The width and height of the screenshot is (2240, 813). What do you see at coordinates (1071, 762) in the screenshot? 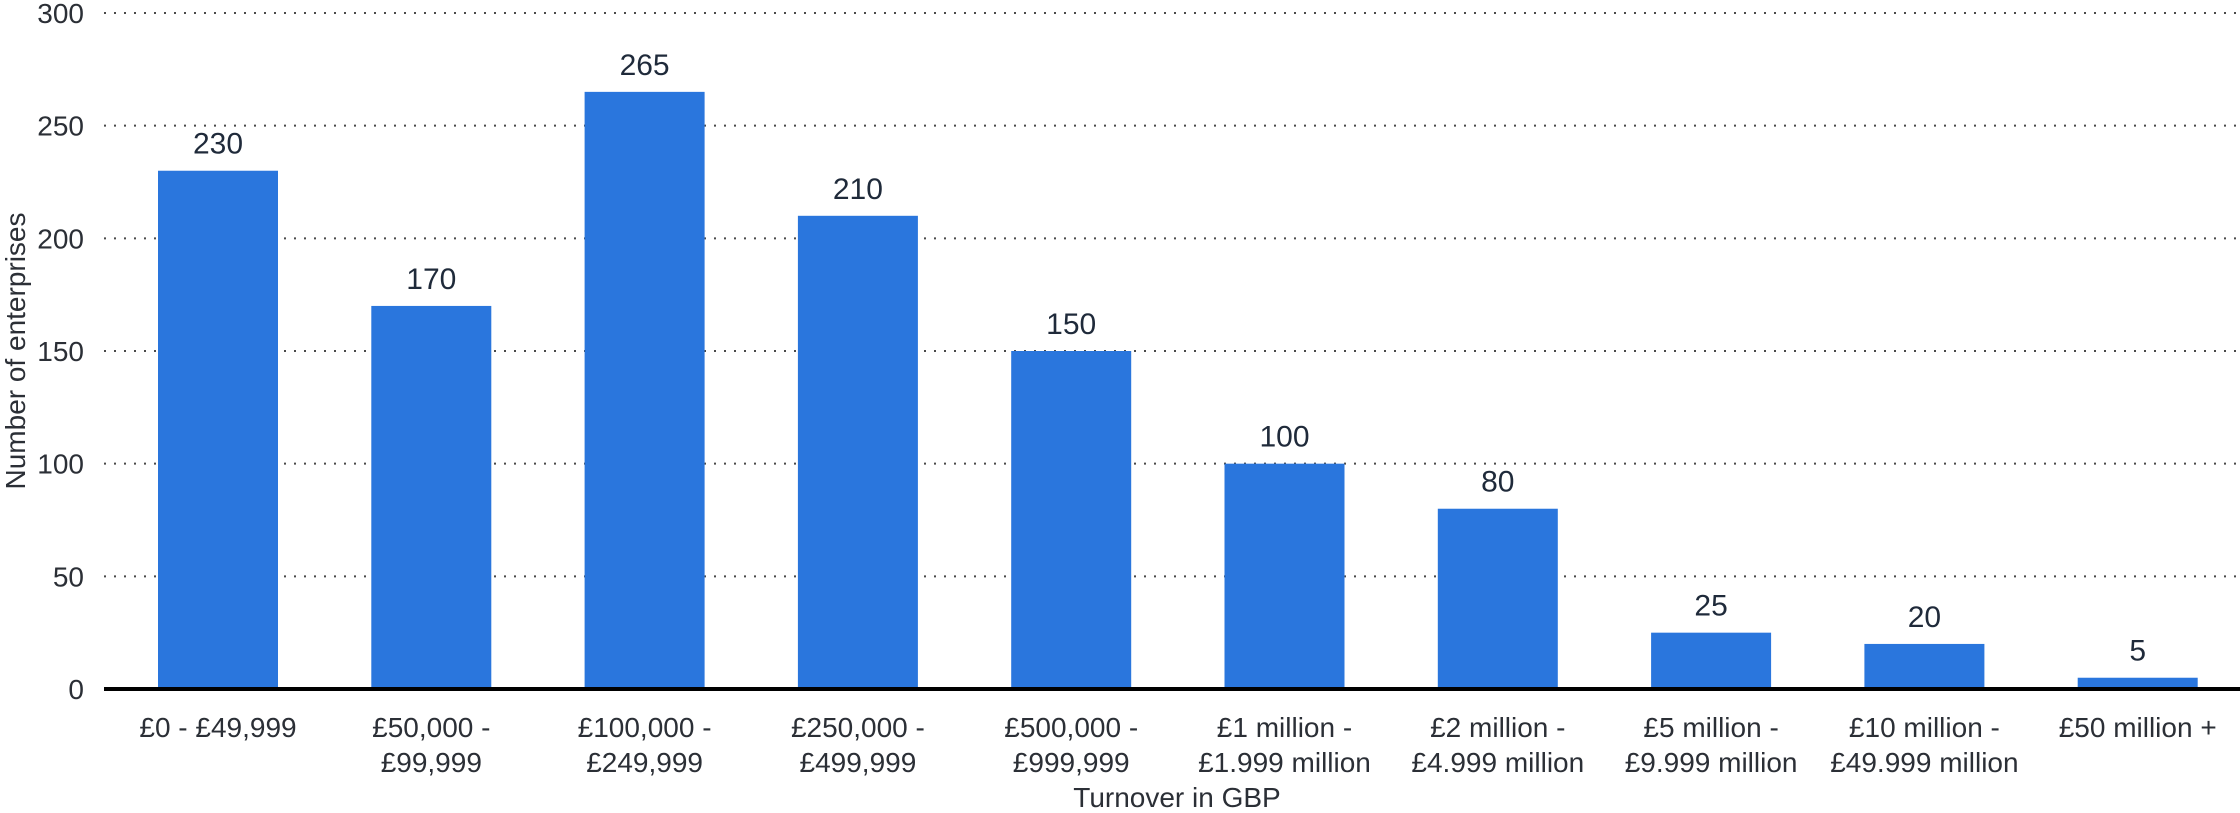
I see `x-category-label-line: £999,999` at bounding box center [1071, 762].